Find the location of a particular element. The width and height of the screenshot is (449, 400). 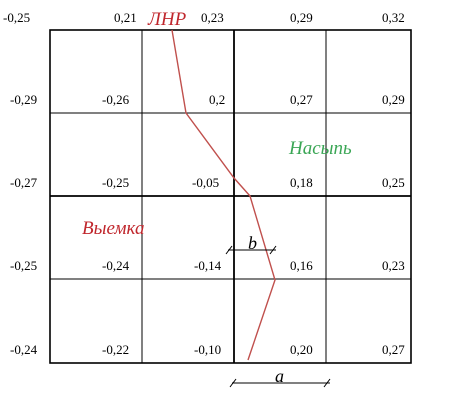

node-value: -0,10 is located at coordinates (207, 349).